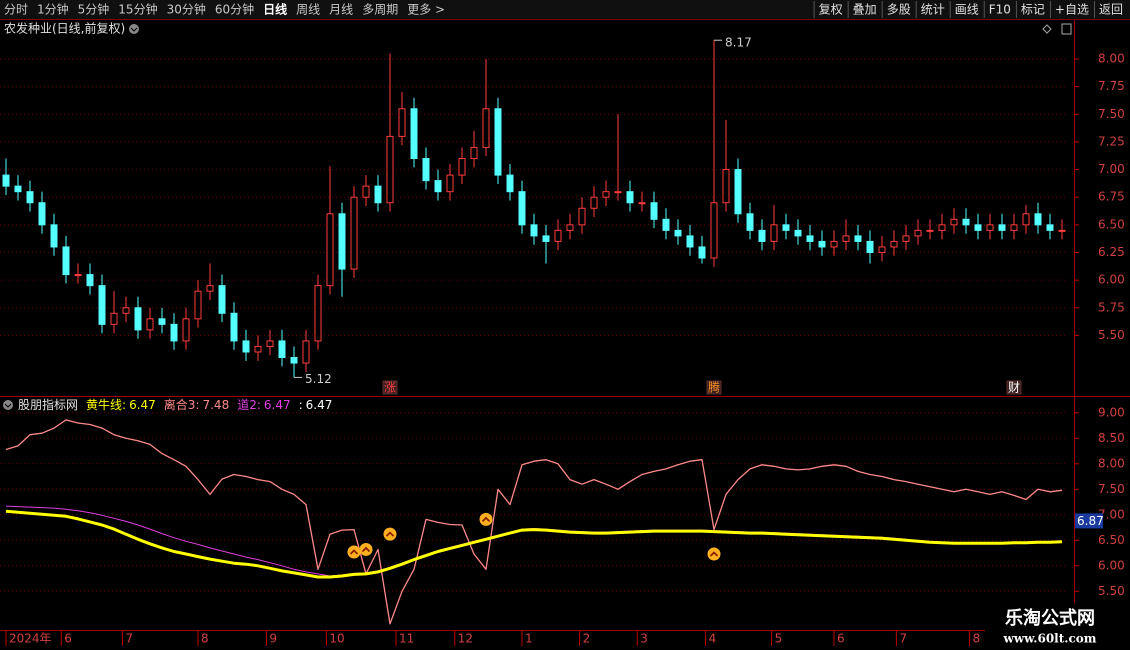 The height and width of the screenshot is (650, 1130). I want to click on legend-value: 6.47, so click(319, 405).